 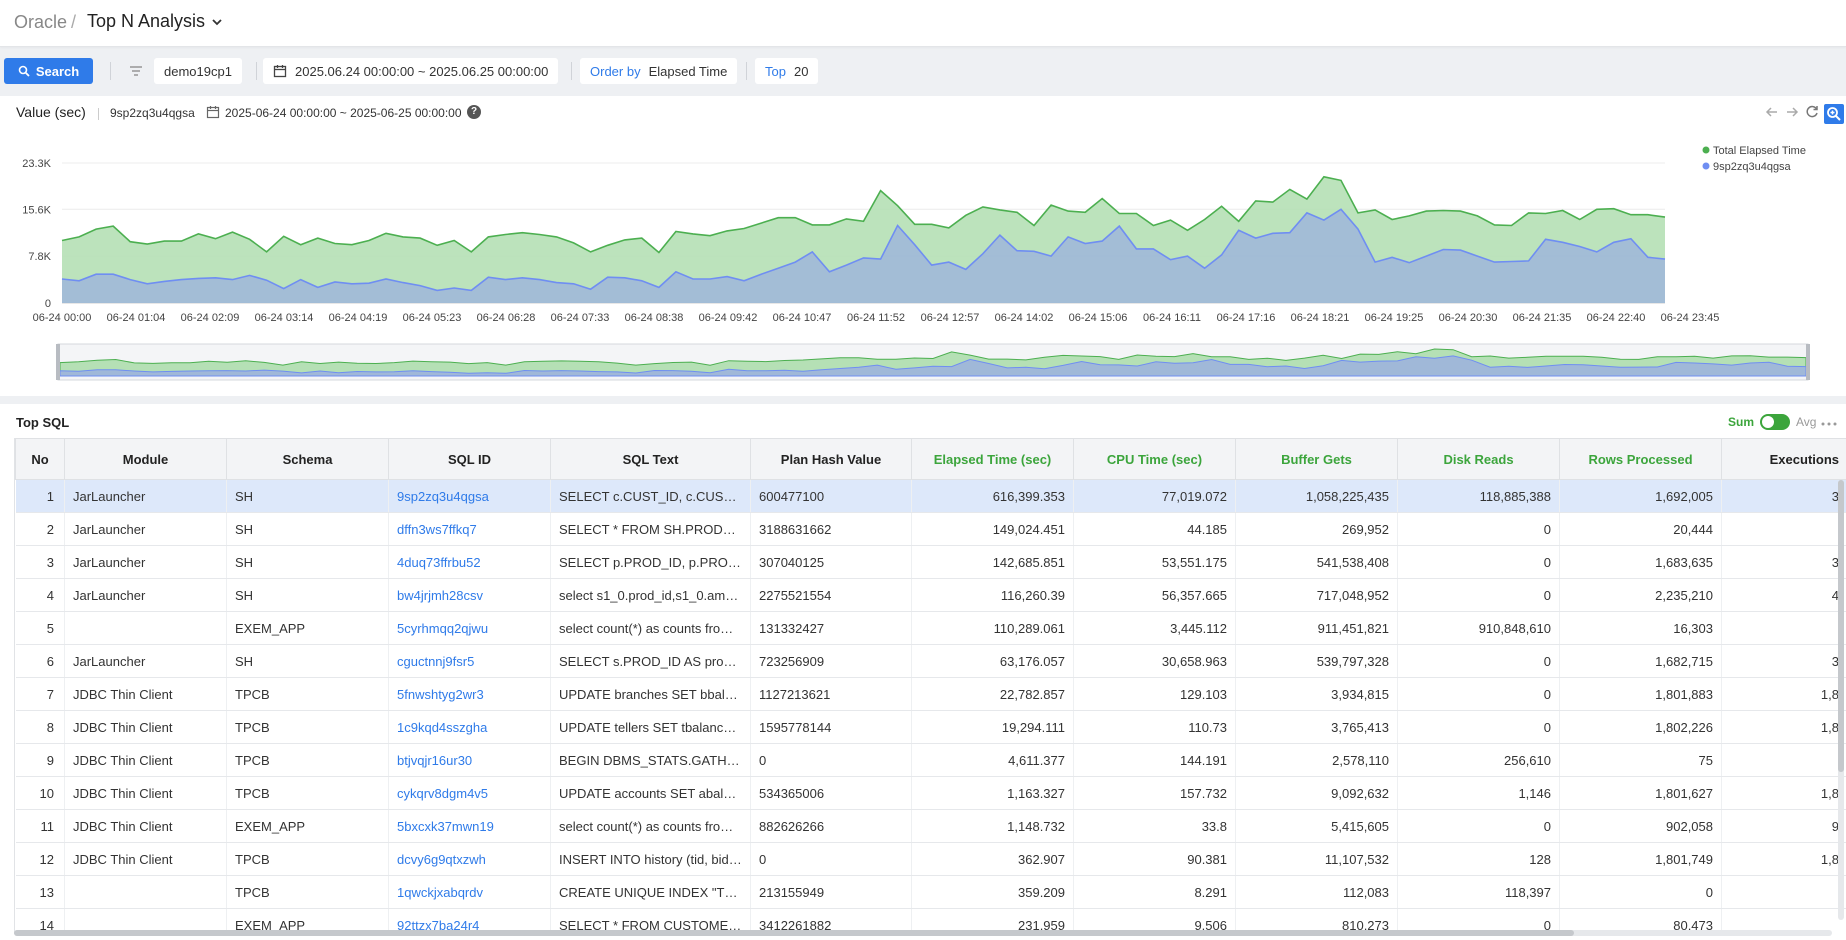 What do you see at coordinates (40, 727) in the screenshot?
I see `cell-no: 8` at bounding box center [40, 727].